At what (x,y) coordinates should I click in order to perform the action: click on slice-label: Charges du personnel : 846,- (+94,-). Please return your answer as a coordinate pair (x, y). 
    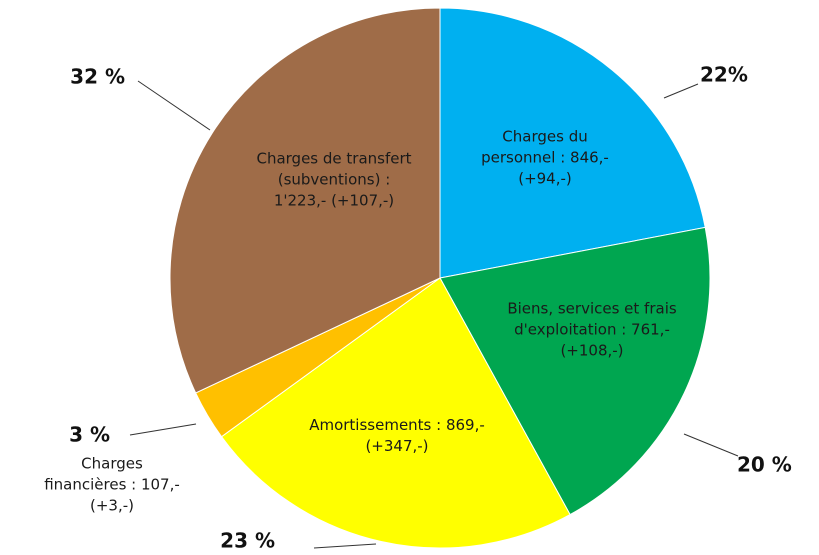
    Looking at the image, I should click on (545, 157).